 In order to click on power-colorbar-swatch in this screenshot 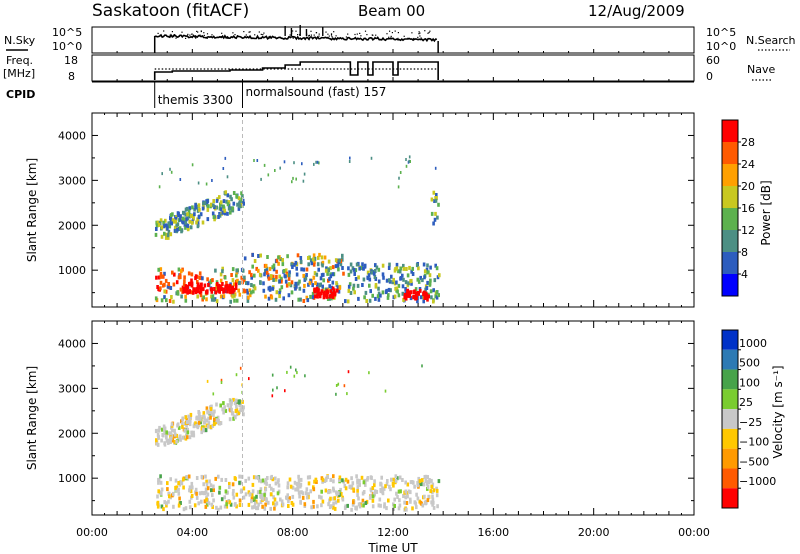, I will do `click(730, 197)`.